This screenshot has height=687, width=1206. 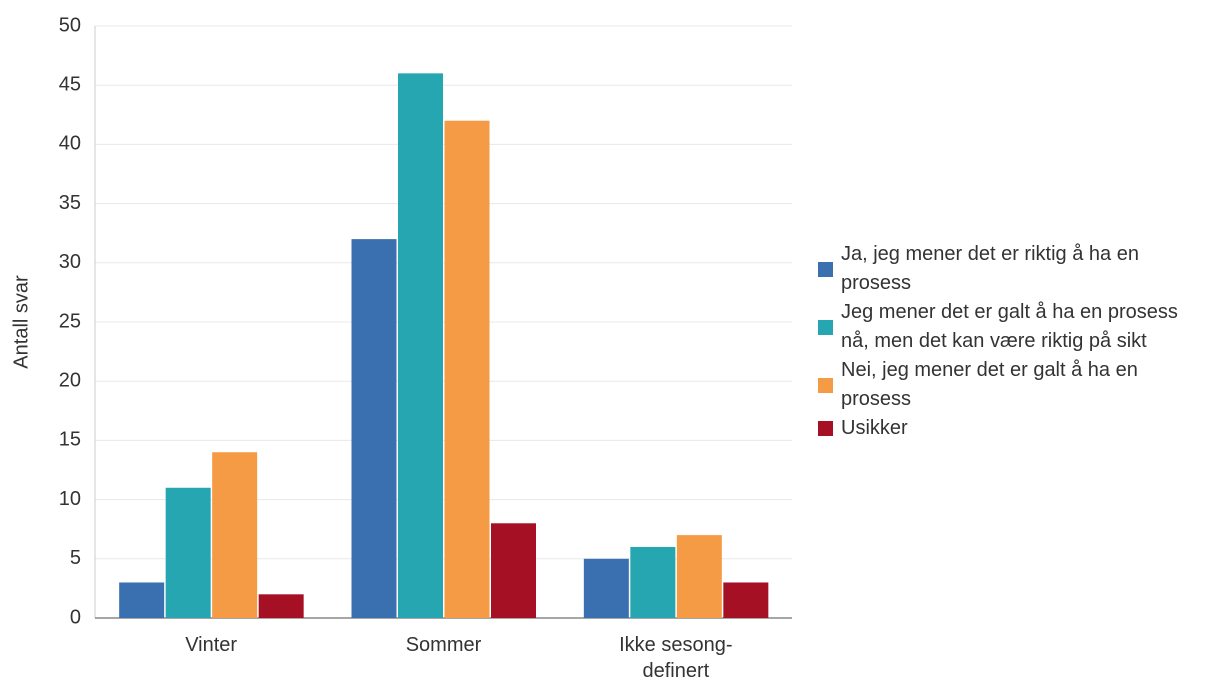 I want to click on y-tick-label: 15, so click(x=70, y=440).